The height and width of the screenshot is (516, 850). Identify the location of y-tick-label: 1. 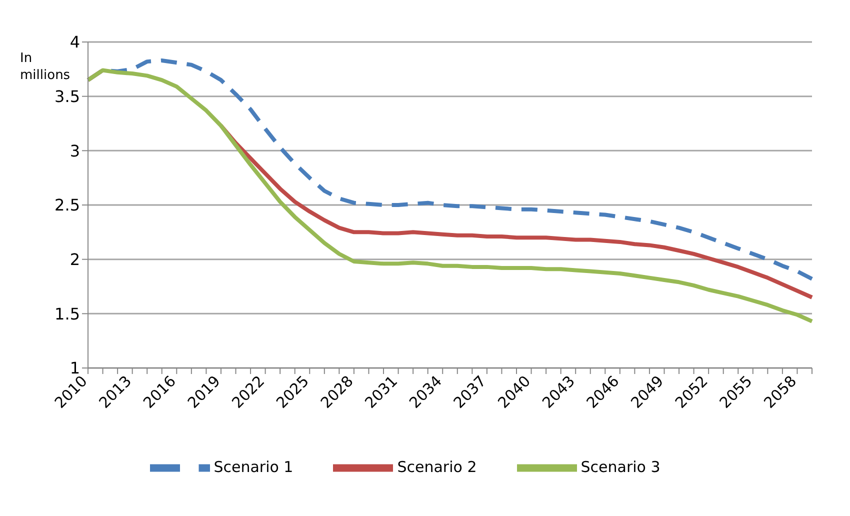
(75, 368).